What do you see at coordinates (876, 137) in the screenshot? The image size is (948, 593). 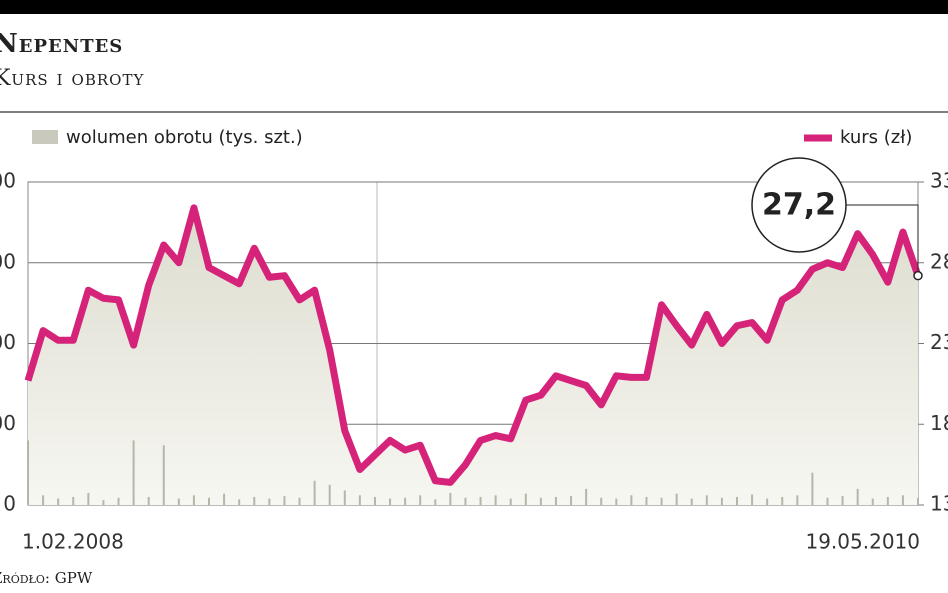 I see `legend-label: kurs (zł)` at bounding box center [876, 137].